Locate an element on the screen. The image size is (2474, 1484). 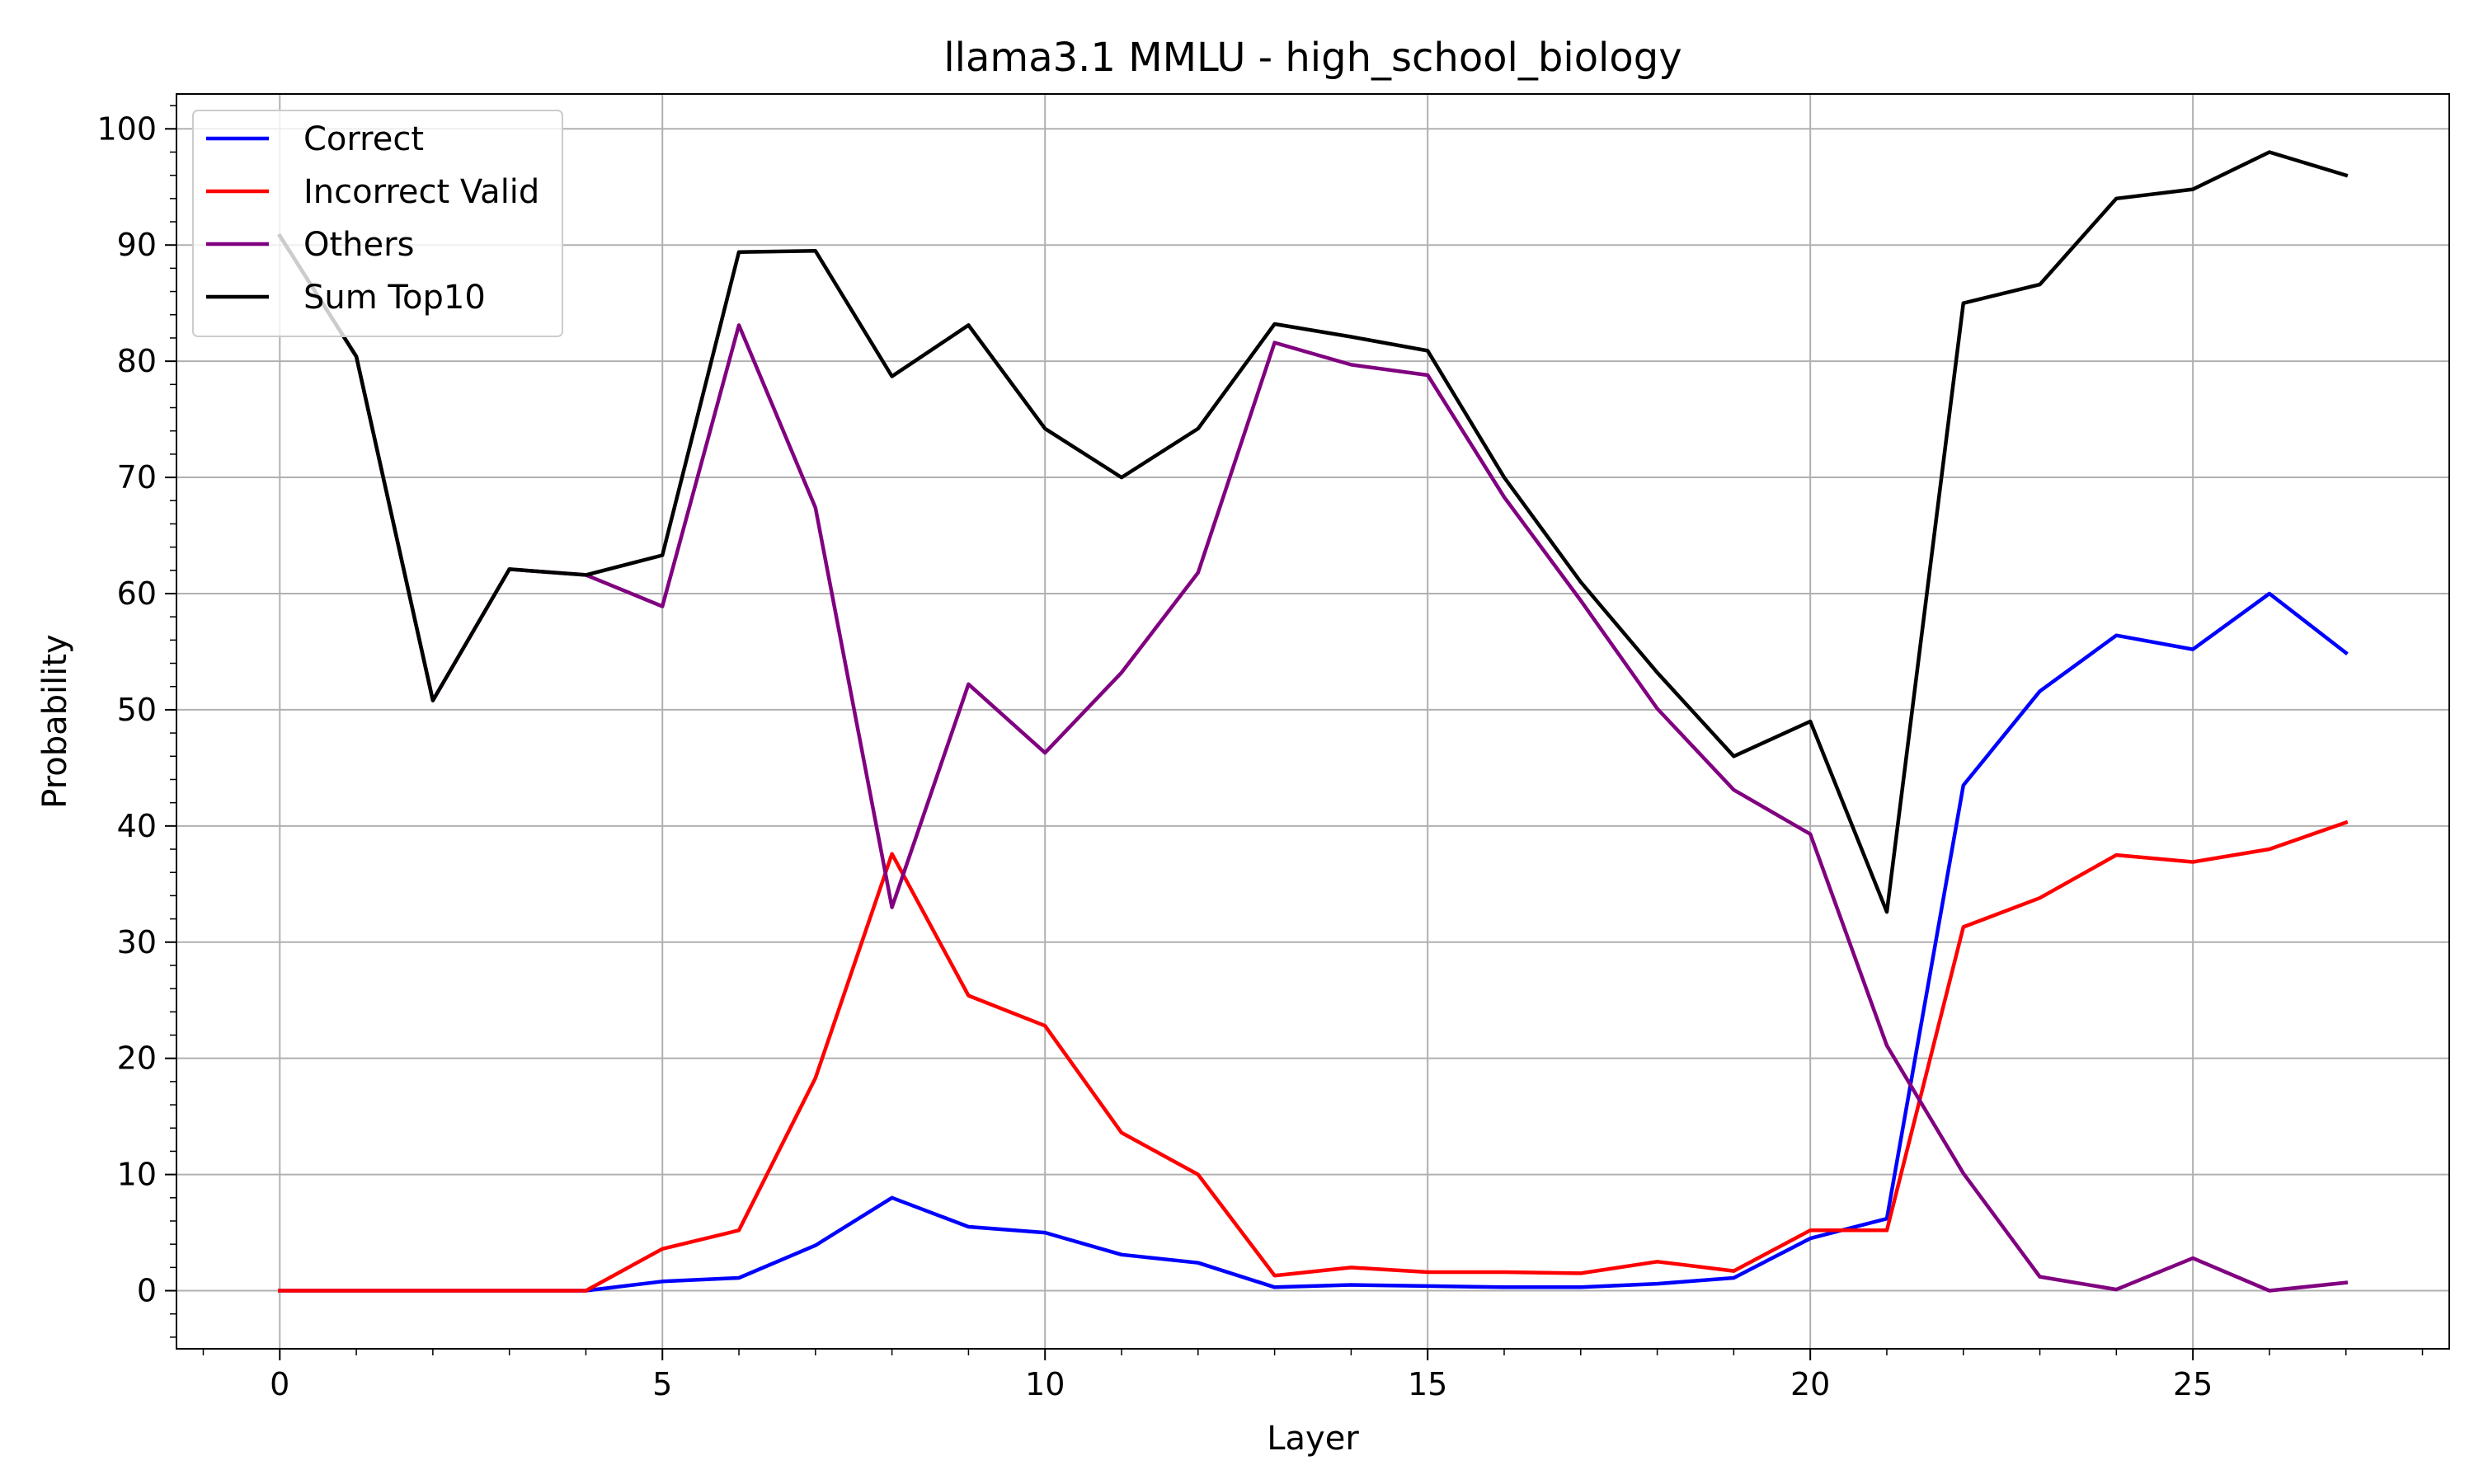
legend-label-correct: Correct is located at coordinates (363, 139).